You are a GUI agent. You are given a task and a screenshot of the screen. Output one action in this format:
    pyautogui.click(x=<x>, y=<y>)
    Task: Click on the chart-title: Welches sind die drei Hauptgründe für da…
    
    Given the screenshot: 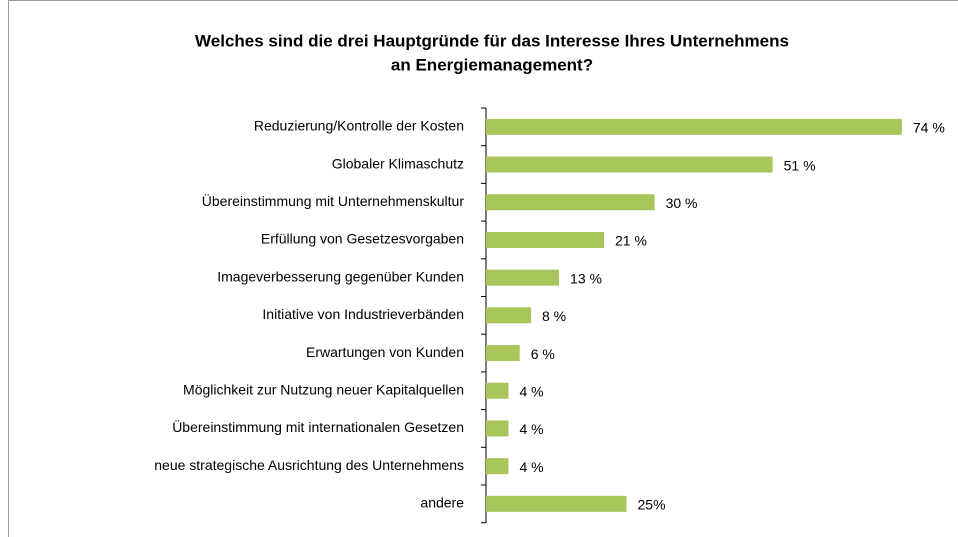 What is the action you would take?
    pyautogui.click(x=492, y=40)
    